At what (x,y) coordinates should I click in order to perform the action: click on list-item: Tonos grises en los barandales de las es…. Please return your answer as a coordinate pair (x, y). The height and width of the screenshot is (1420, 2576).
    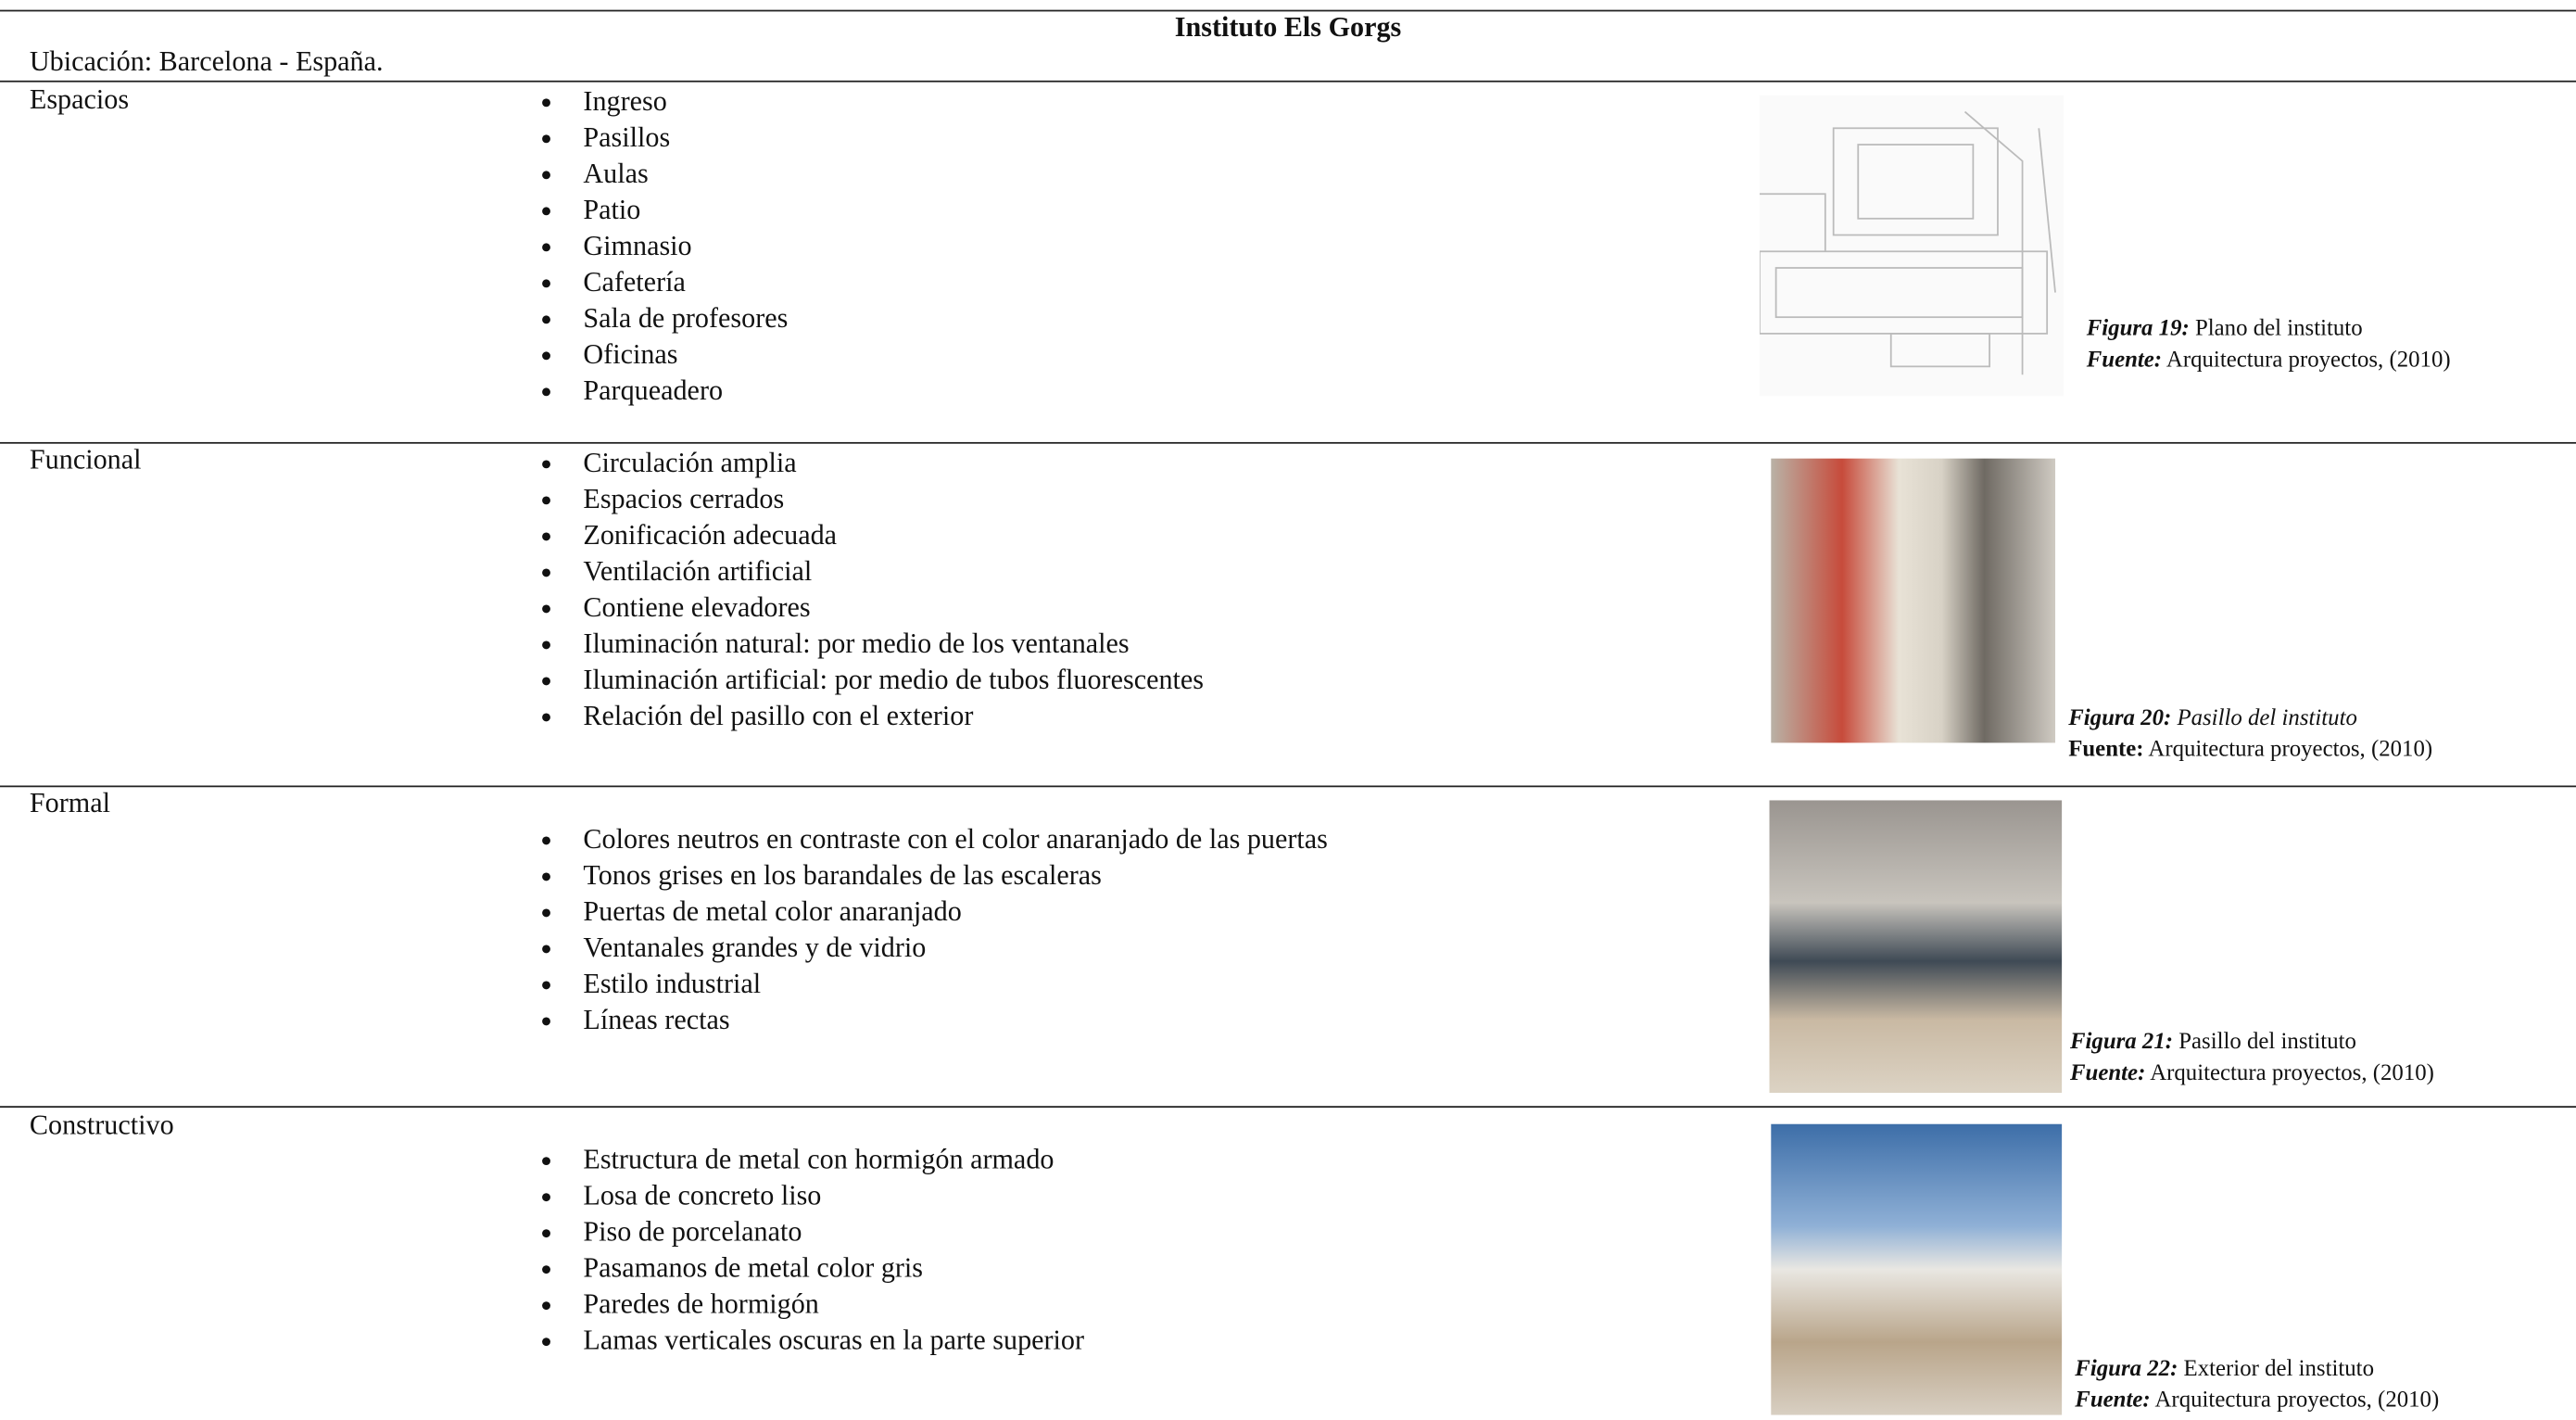
    Looking at the image, I should click on (842, 875).